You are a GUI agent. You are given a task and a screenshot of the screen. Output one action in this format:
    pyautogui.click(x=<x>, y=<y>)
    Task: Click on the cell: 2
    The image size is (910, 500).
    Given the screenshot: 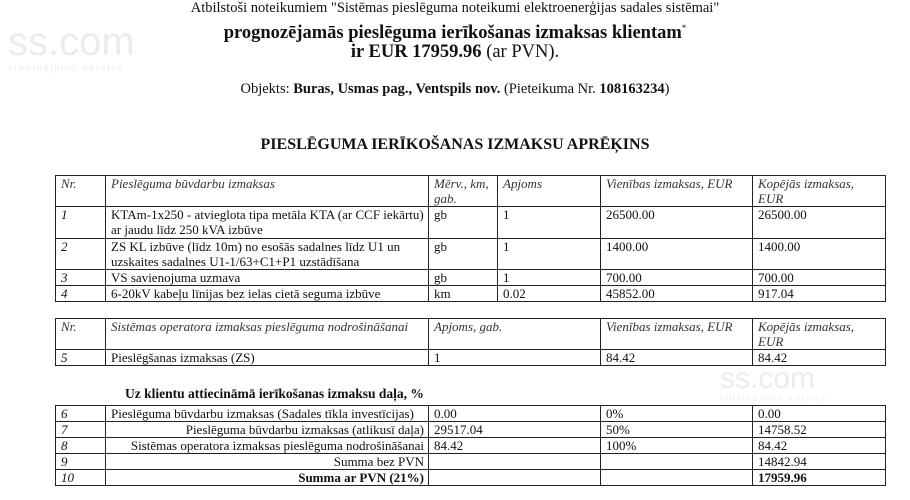 What is the action you would take?
    pyautogui.click(x=80, y=254)
    